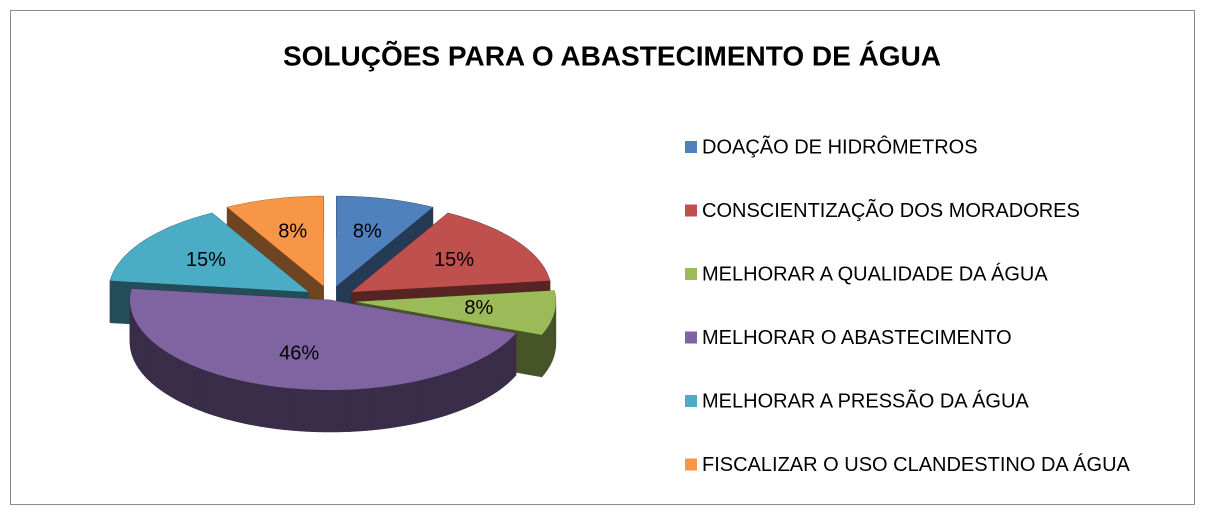 The height and width of the screenshot is (514, 1205). Describe the element at coordinates (891, 210) in the screenshot. I see `legend-label: CONSCIENTIZAÇÃO DOS MORADORES` at that location.